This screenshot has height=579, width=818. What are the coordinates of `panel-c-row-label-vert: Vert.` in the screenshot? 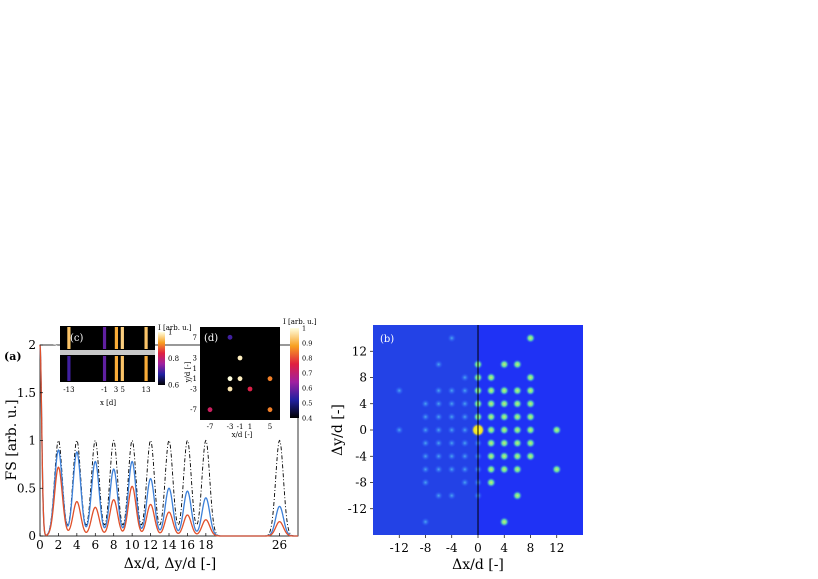 It's located at (56, 341).